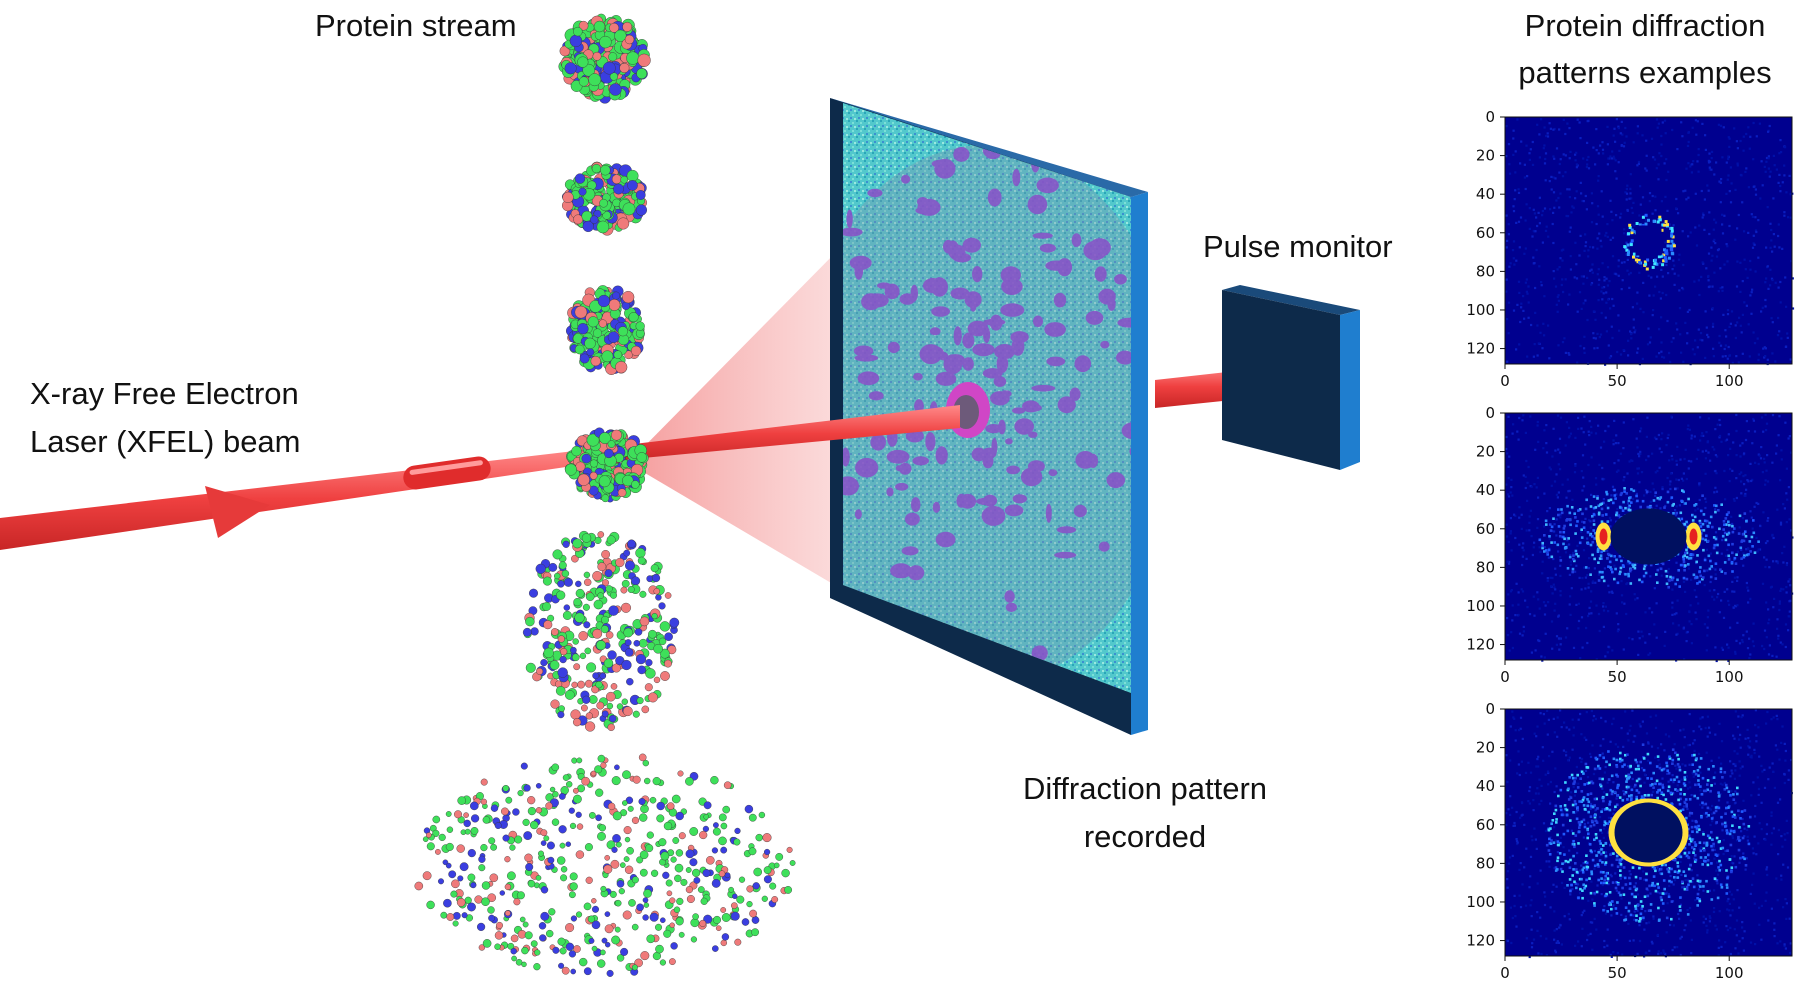  I want to click on xfel-beam-label-line2: Laser (XFEL) beam, so click(165, 441).